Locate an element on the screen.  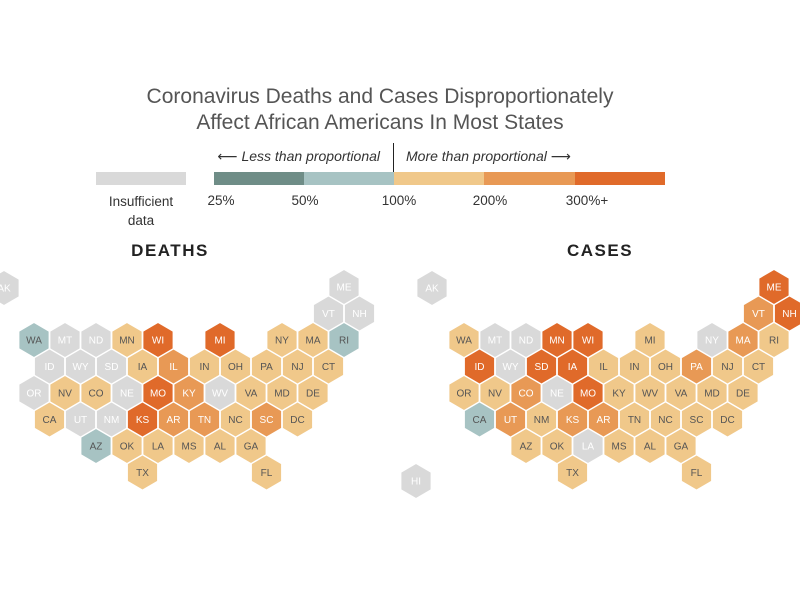
cases-hex-label-nc: NC is located at coordinates (665, 420).